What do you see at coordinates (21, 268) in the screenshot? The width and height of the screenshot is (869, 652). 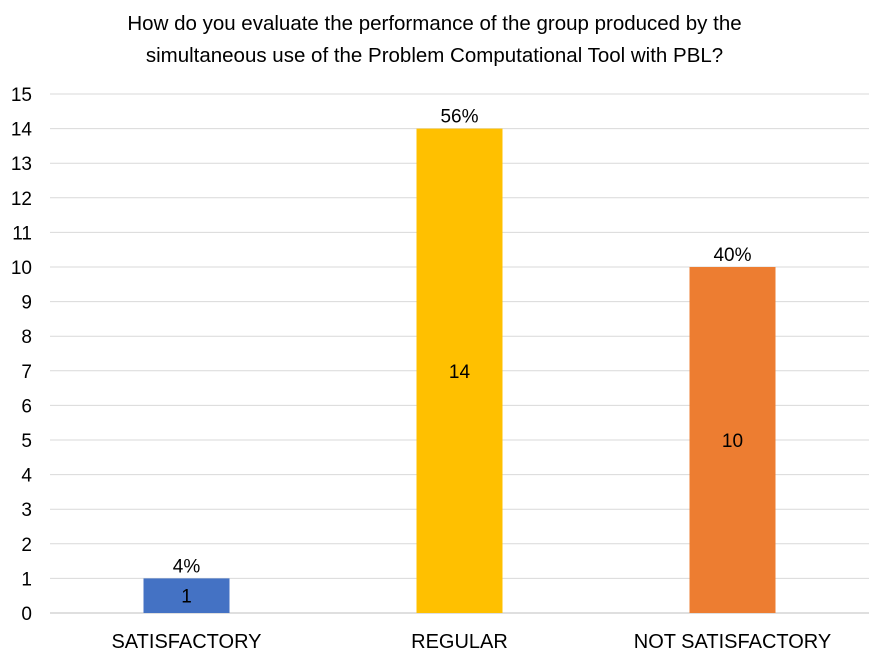 I see `y-tick-label: 10` at bounding box center [21, 268].